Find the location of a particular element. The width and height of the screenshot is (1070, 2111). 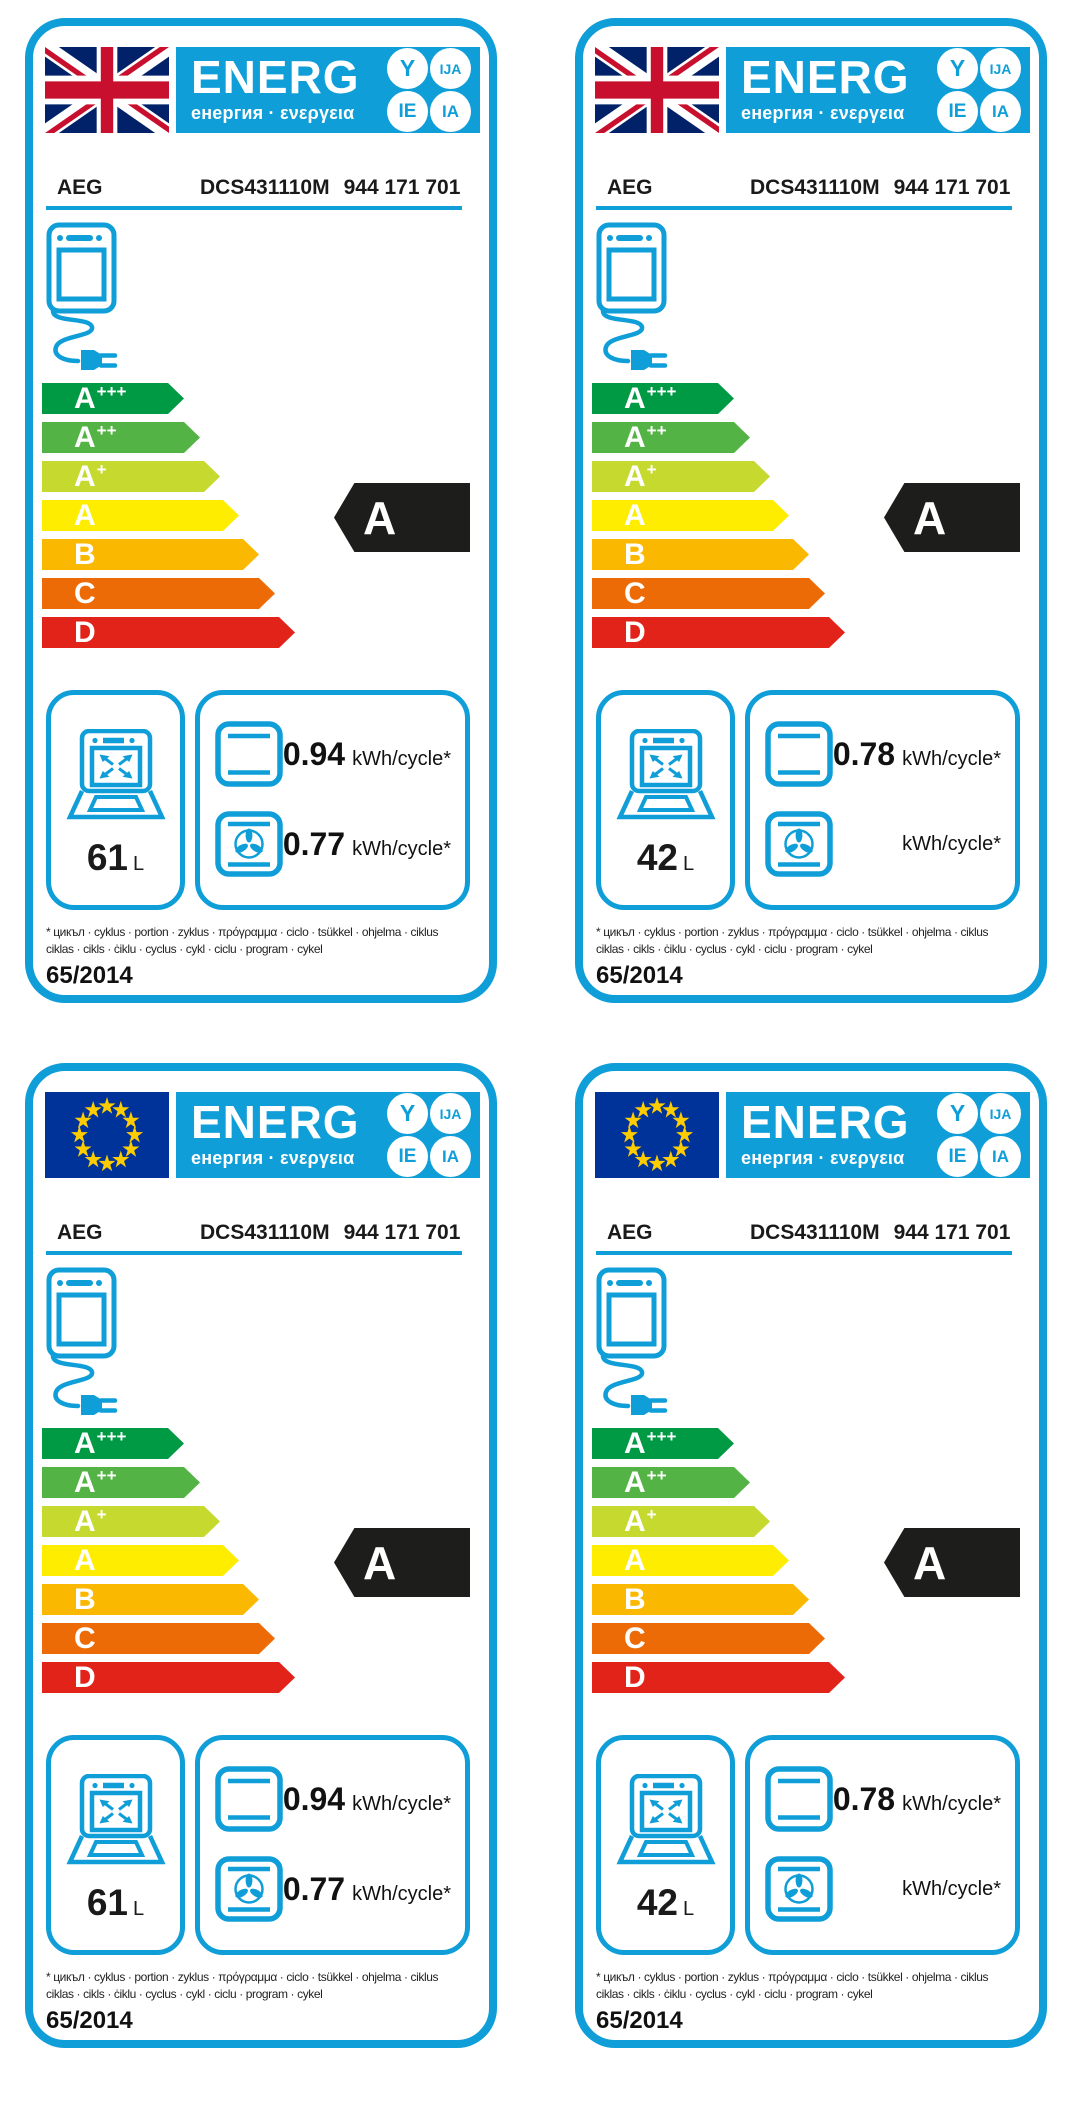

energy-class-b: B is located at coordinates (700, 554).